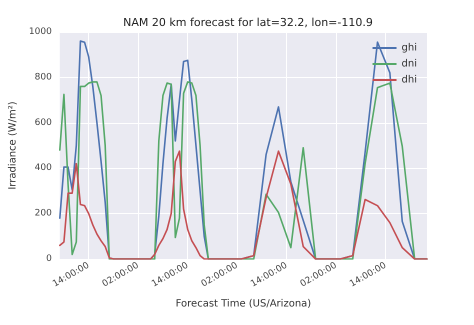 This screenshot has height=325, width=474. Describe the element at coordinates (410, 48) in the screenshot. I see `legend-label: ghi` at that location.